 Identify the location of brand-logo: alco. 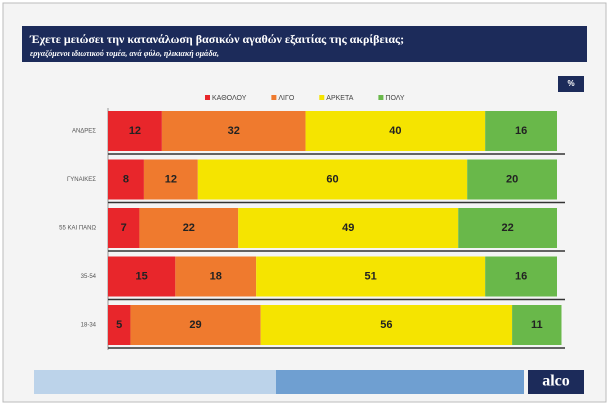
(556, 381).